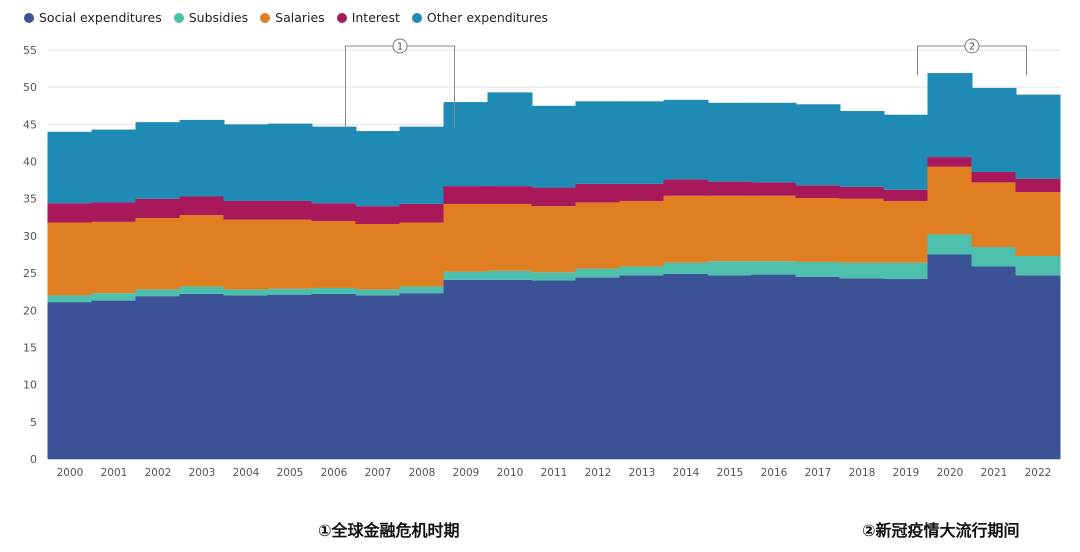 The image size is (1080, 552). What do you see at coordinates (33, 422) in the screenshot?
I see `y-tick-label: 5` at bounding box center [33, 422].